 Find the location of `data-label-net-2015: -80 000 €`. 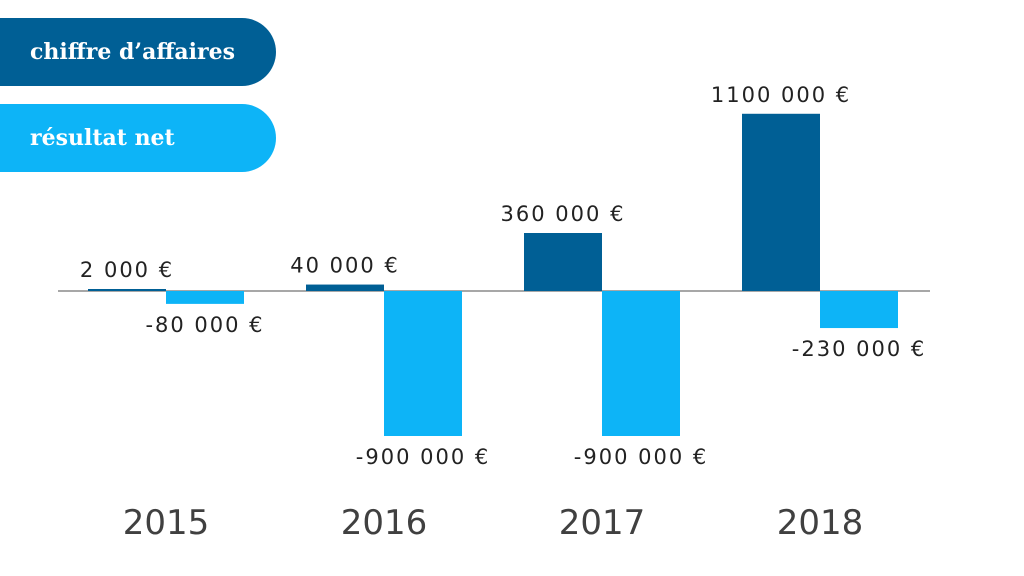

data-label-net-2015: -80 000 € is located at coordinates (204, 325).